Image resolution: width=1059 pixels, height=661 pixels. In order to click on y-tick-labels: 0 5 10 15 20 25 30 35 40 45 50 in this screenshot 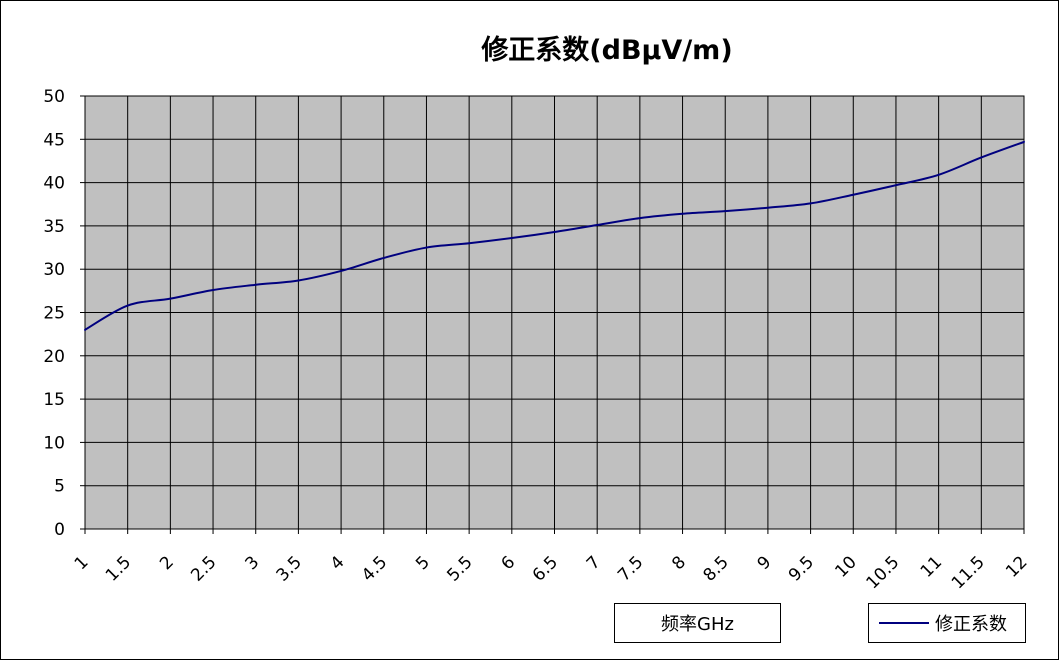, I will do `click(54, 313)`.